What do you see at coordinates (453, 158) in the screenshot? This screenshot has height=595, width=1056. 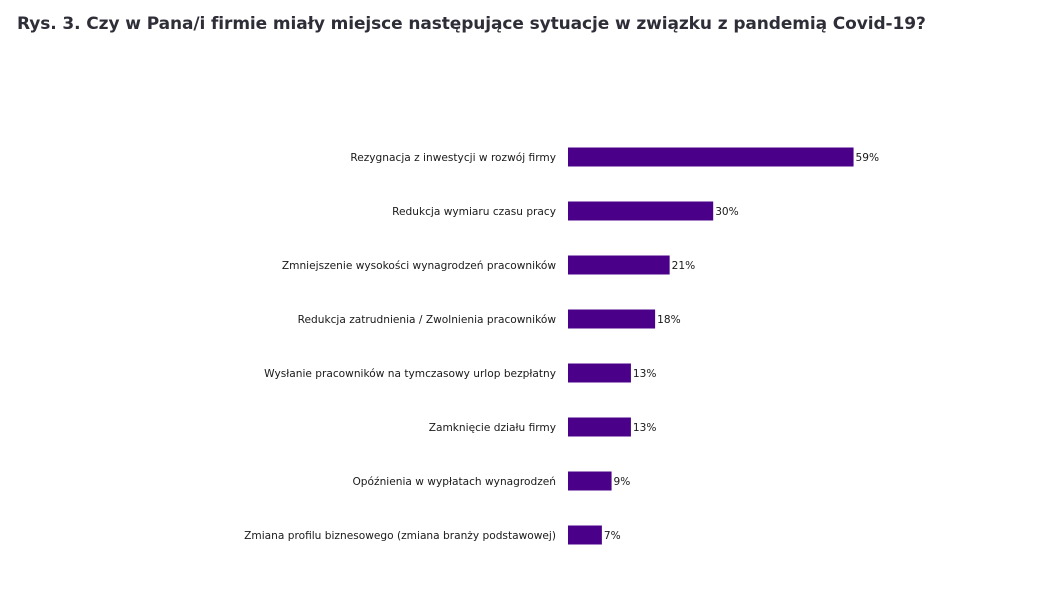 I see `category-label: Rezygnacja z inwestycji w rozwój firmy` at bounding box center [453, 158].